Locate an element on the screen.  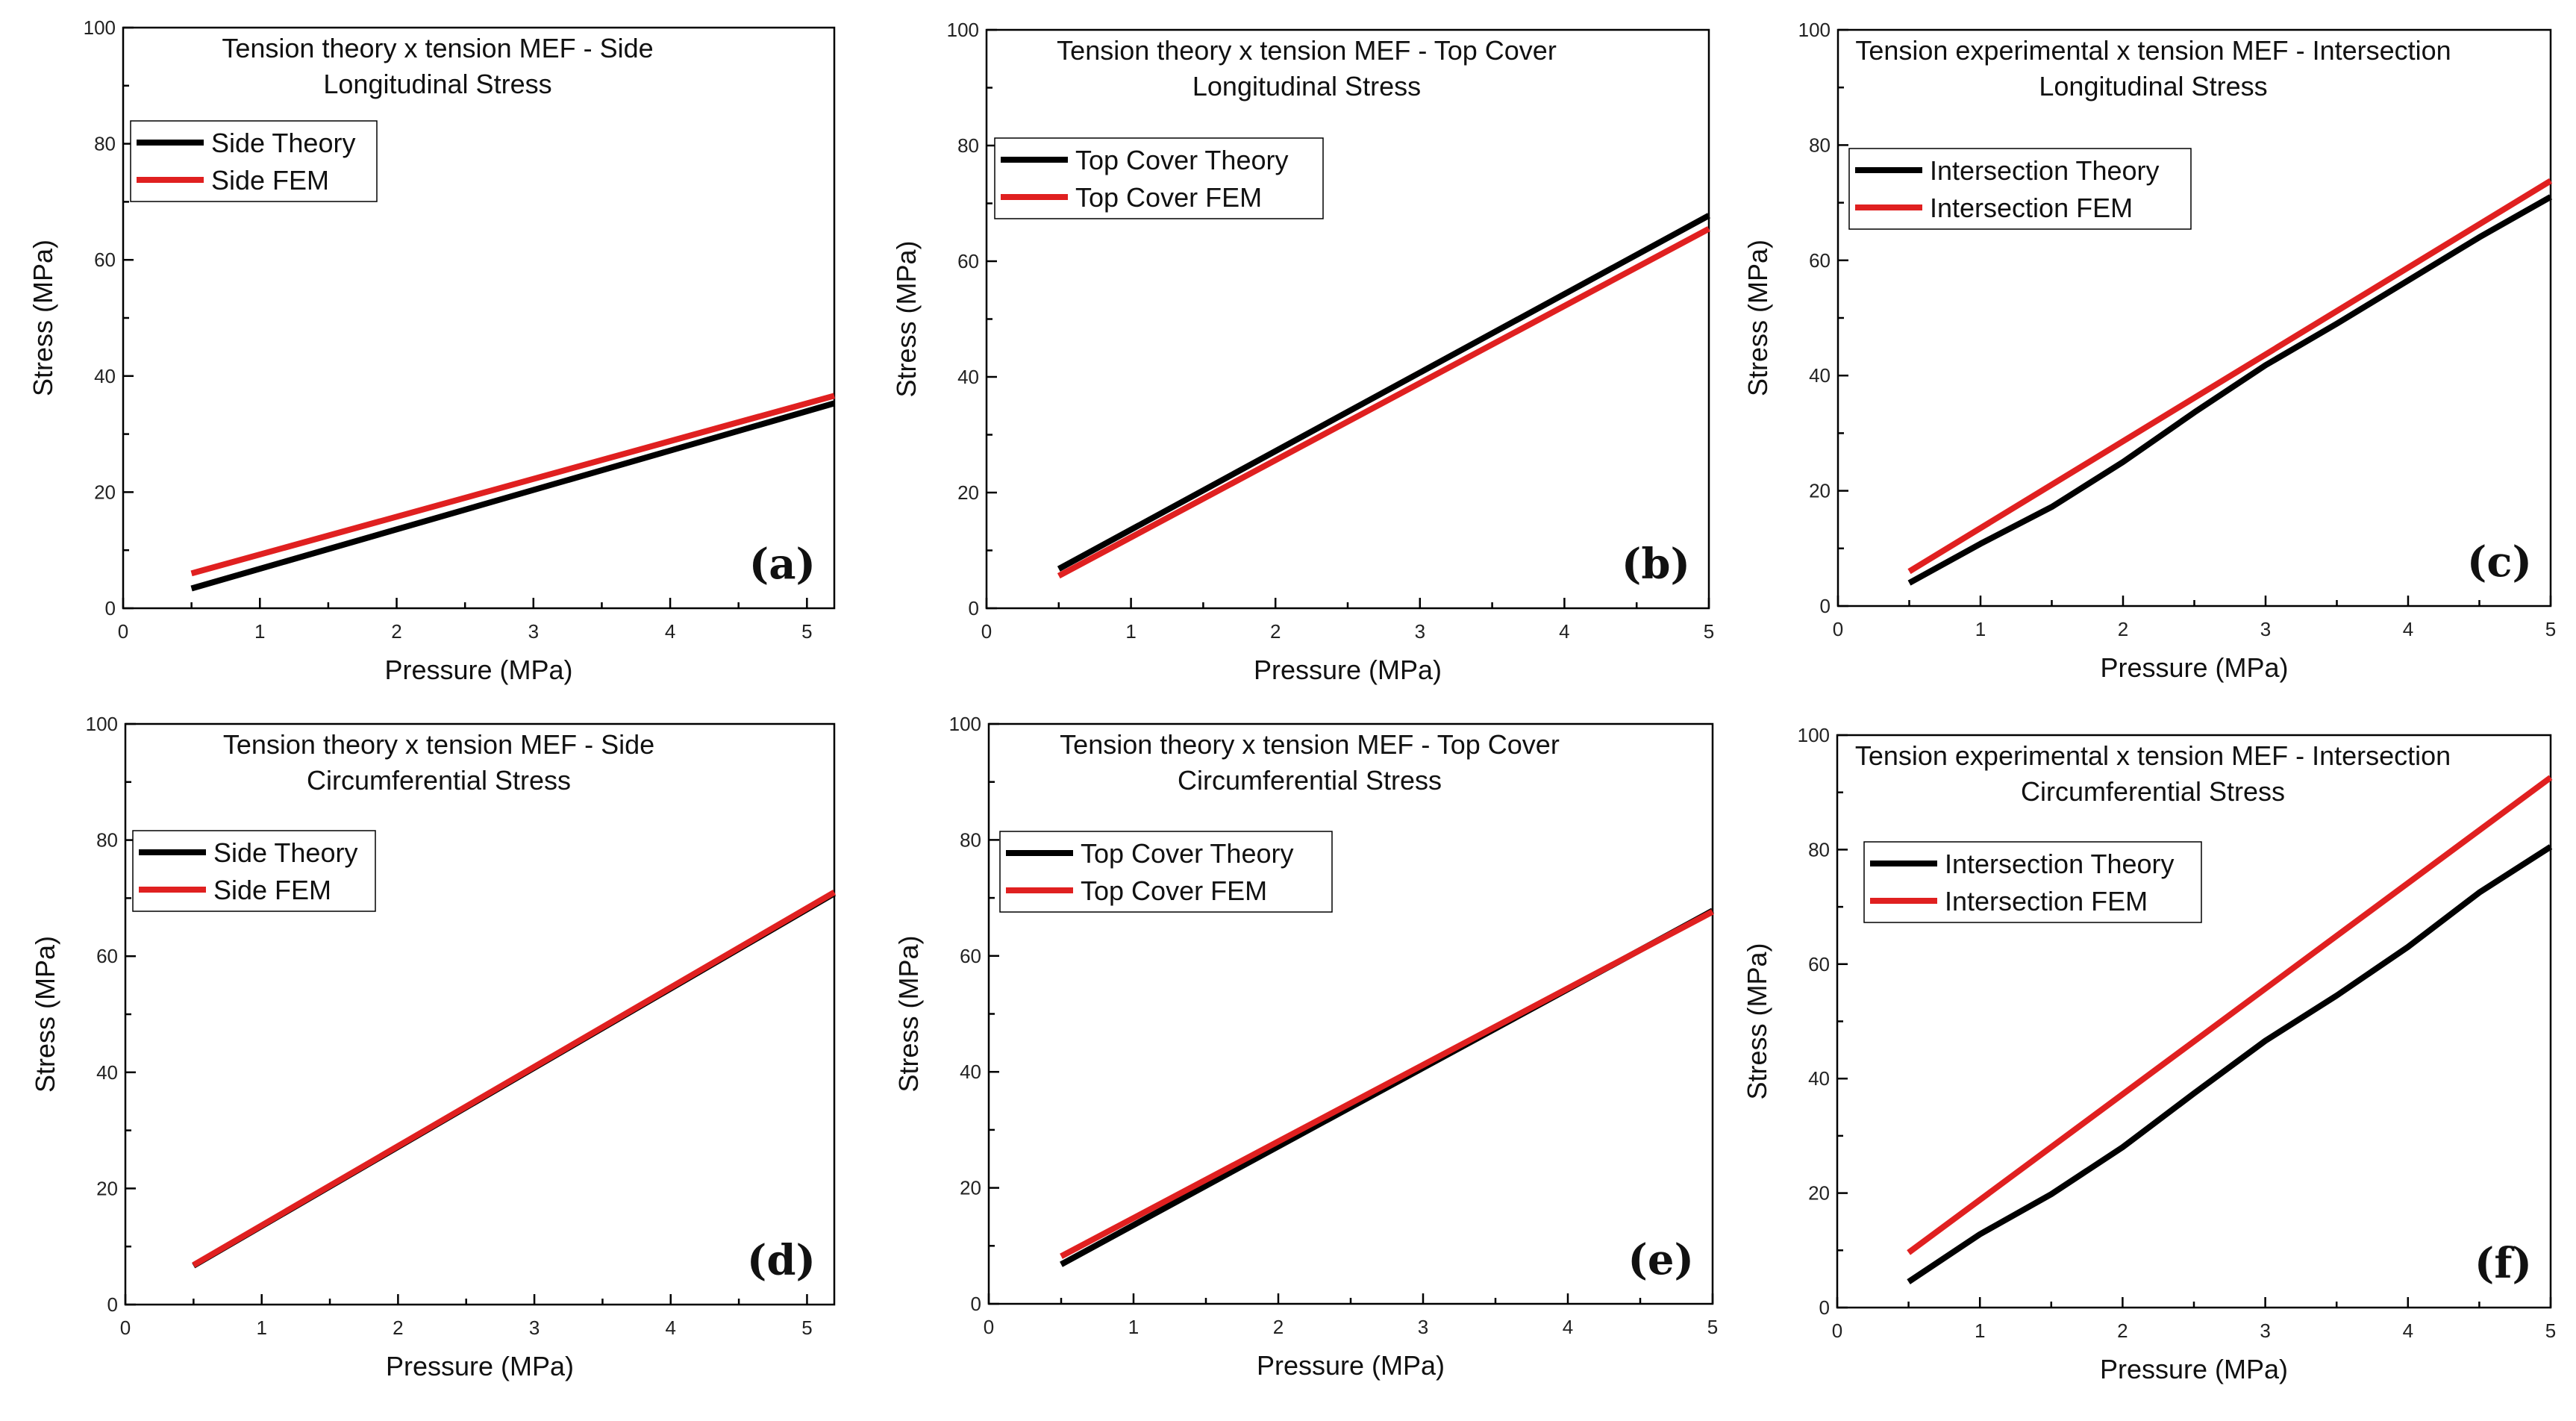
legend-label: Side Theory is located at coordinates (283, 143).